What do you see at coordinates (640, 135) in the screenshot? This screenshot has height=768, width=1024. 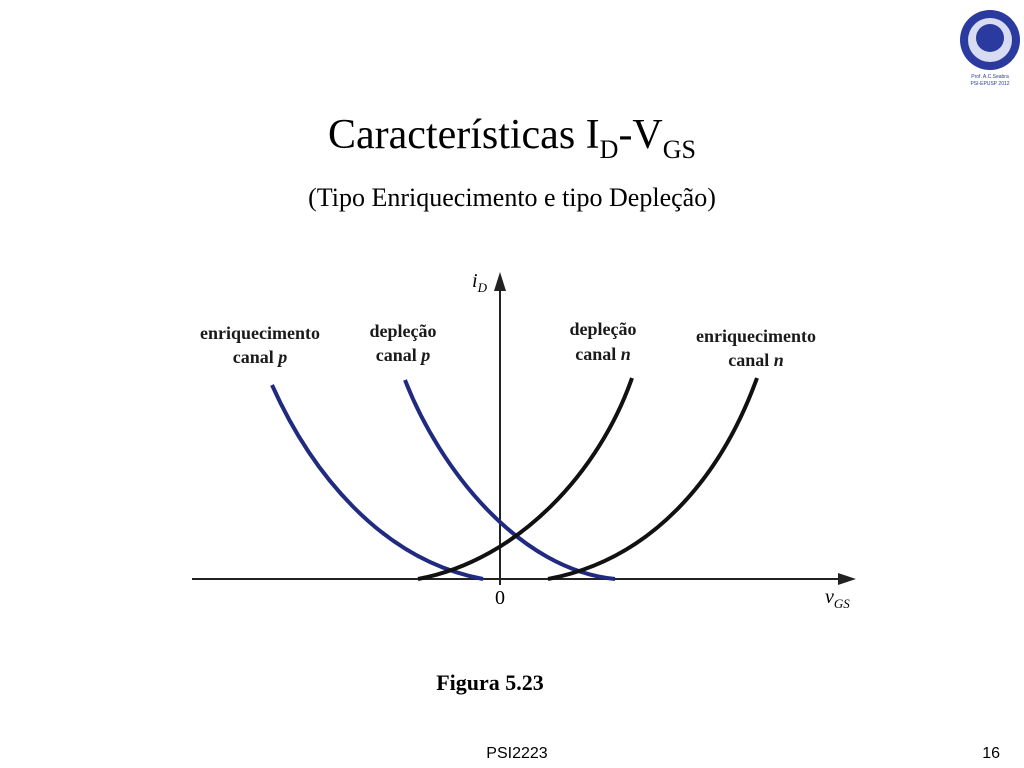 I see `title-text: -V` at bounding box center [640, 135].